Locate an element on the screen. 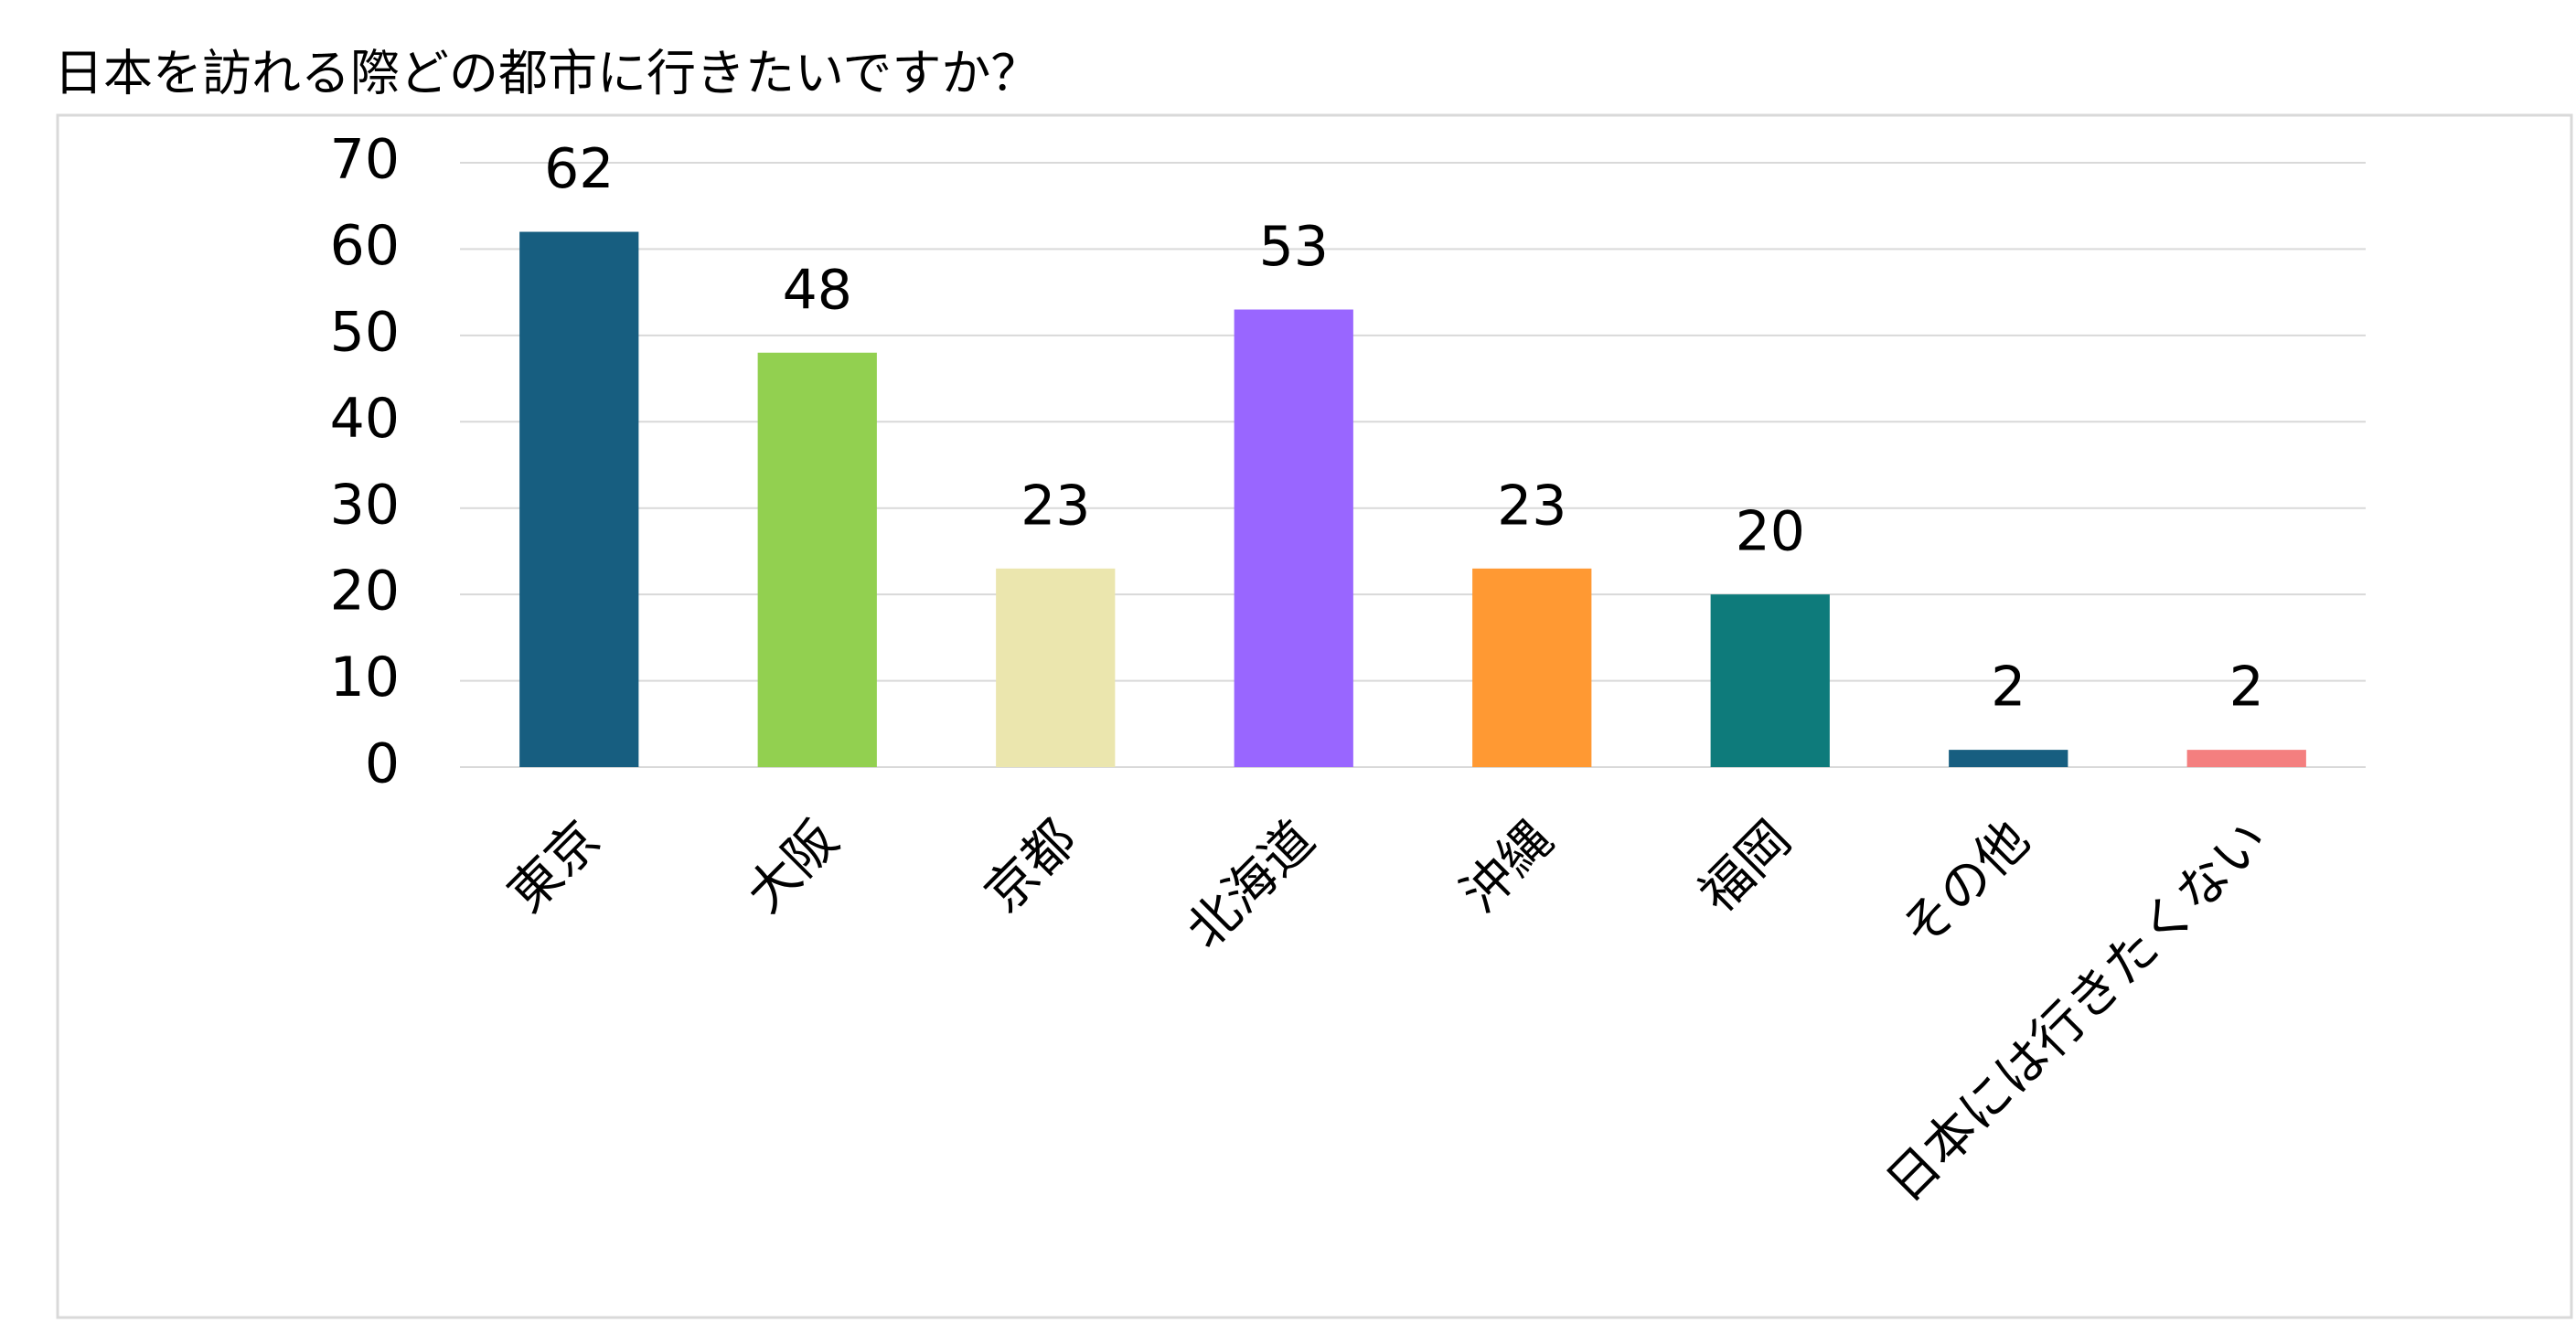 The width and height of the screenshot is (2576, 1323). y-tick-label: 40 is located at coordinates (365, 419).